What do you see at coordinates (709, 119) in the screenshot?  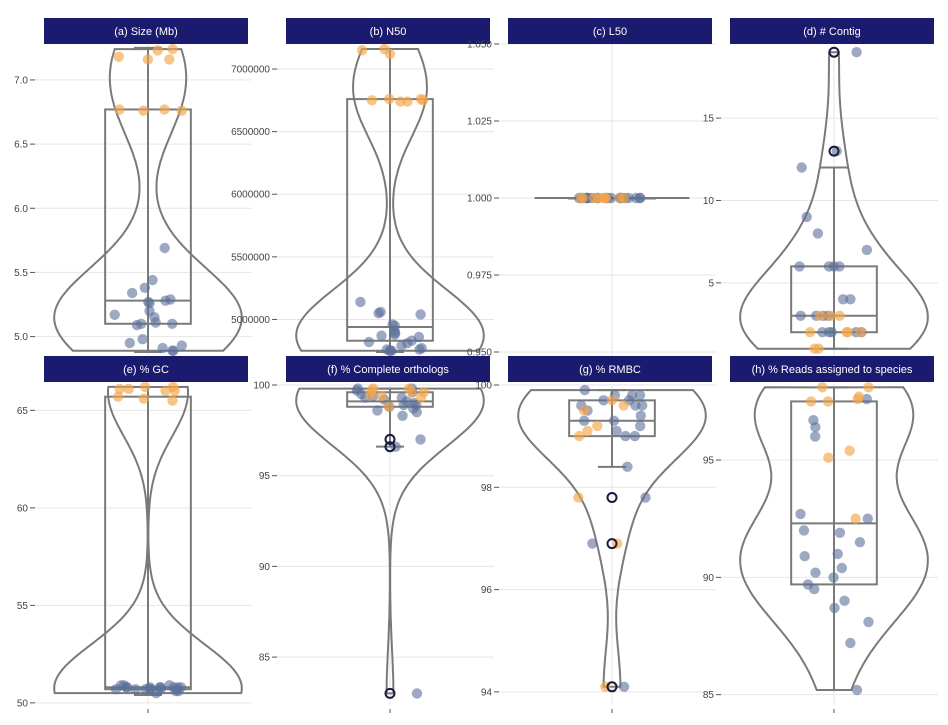 I see `y-tick-label: 15` at bounding box center [709, 119].